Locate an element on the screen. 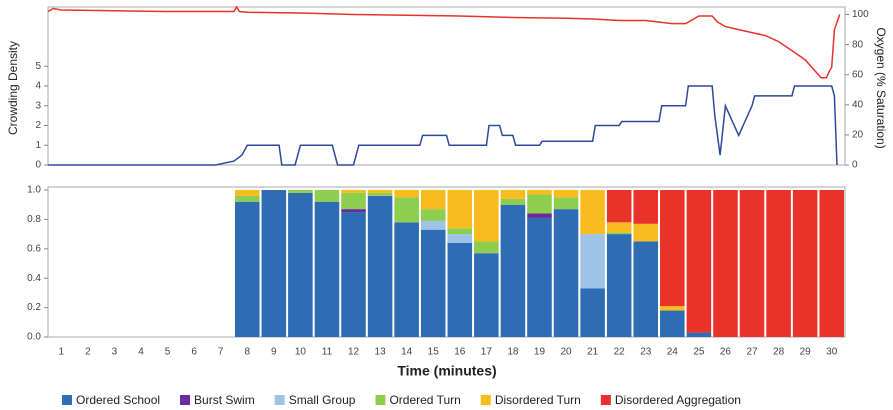  y-tick-label: 0.0 is located at coordinates (34, 337).